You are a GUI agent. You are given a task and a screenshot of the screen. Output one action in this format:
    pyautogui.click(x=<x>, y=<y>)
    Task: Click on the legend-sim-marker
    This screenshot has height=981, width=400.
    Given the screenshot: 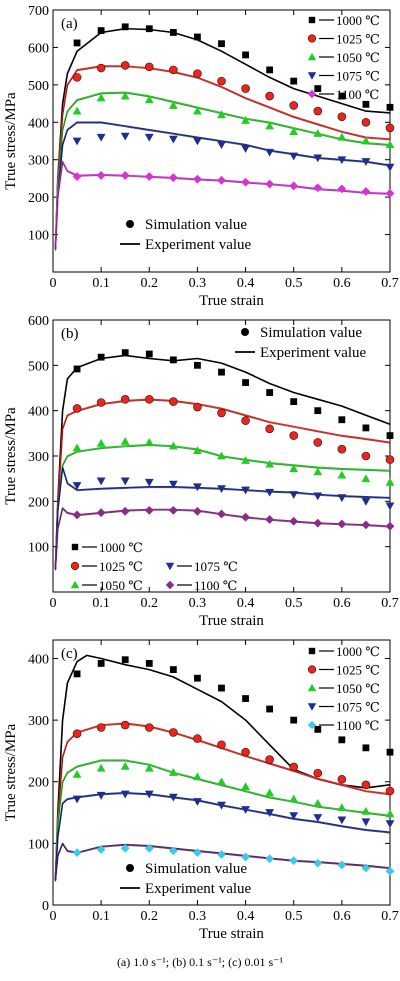 What is the action you would take?
    pyautogui.click(x=130, y=224)
    